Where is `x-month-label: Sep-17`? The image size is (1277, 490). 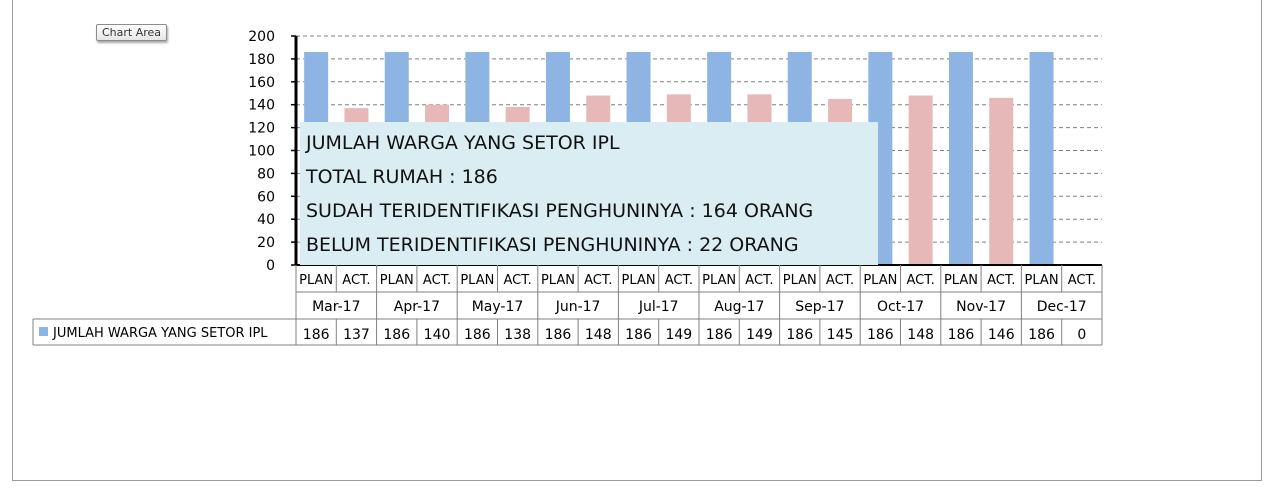 x-month-label: Sep-17 is located at coordinates (819, 307).